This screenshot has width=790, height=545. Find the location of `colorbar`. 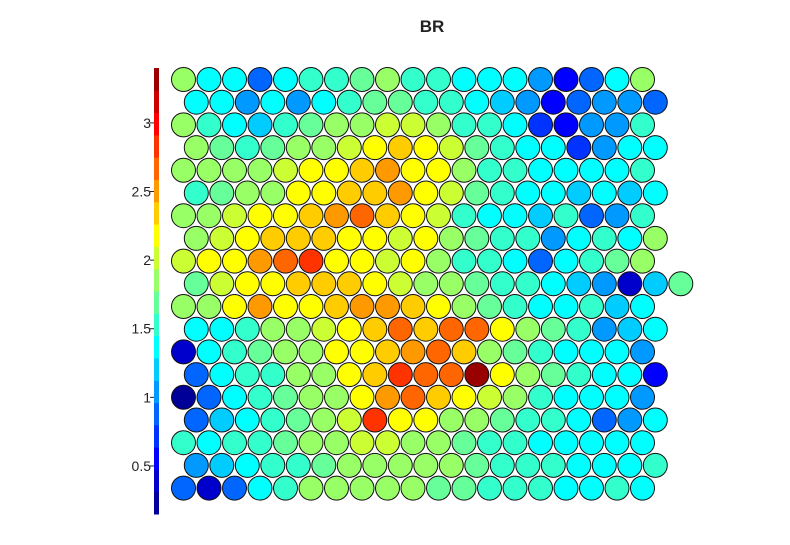

colorbar is located at coordinates (156, 291).